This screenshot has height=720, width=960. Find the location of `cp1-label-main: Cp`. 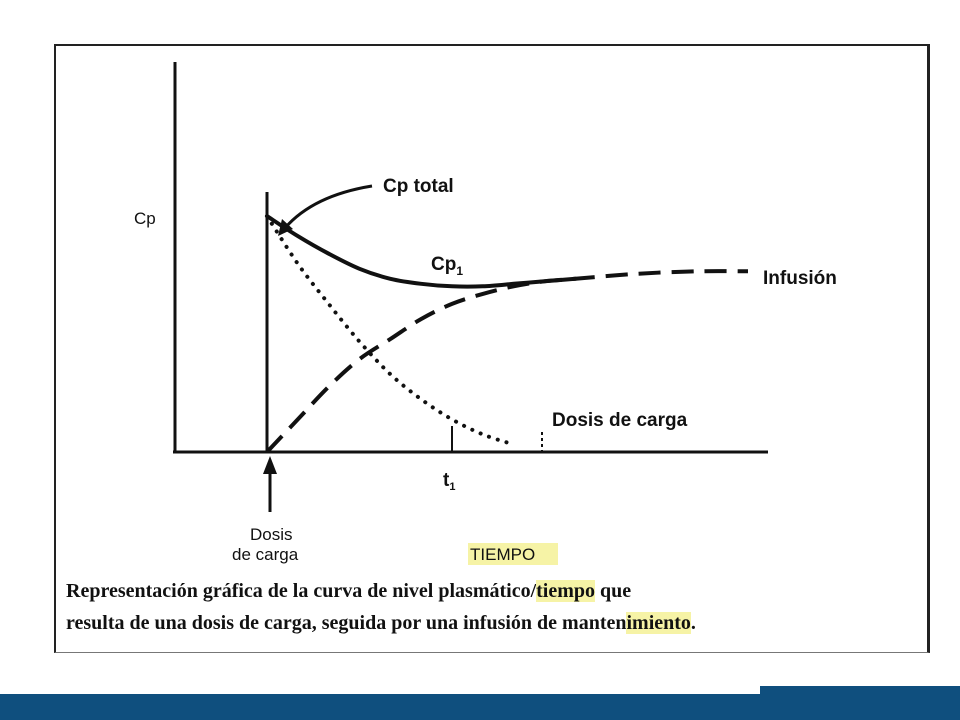

cp1-label-main: Cp is located at coordinates (443, 264).